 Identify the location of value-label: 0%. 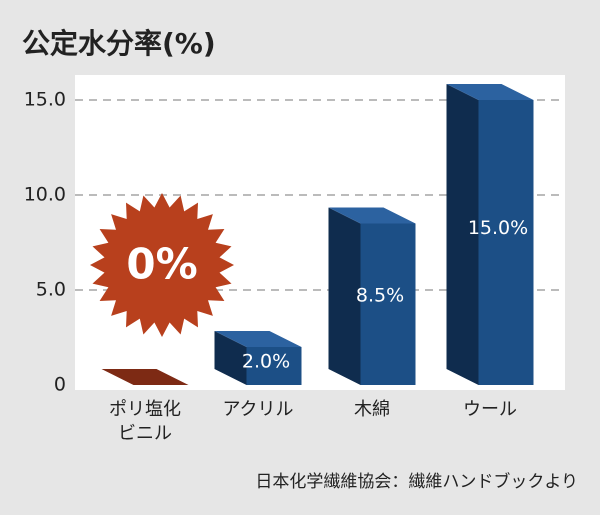
(161, 264).